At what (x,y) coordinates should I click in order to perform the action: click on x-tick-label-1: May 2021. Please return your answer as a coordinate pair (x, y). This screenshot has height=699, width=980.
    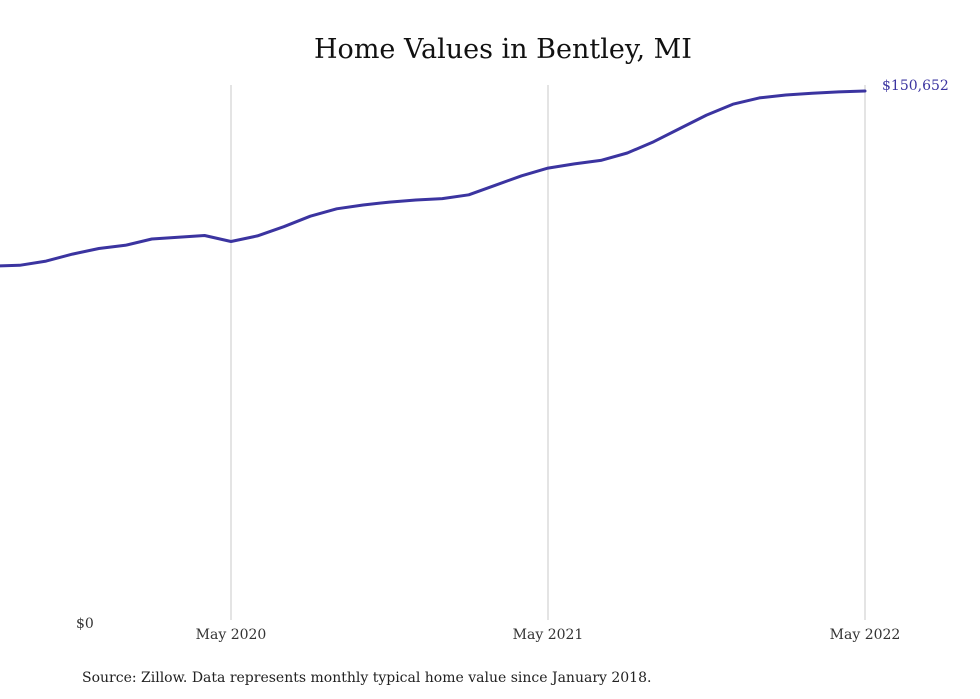
    Looking at the image, I should click on (548, 635).